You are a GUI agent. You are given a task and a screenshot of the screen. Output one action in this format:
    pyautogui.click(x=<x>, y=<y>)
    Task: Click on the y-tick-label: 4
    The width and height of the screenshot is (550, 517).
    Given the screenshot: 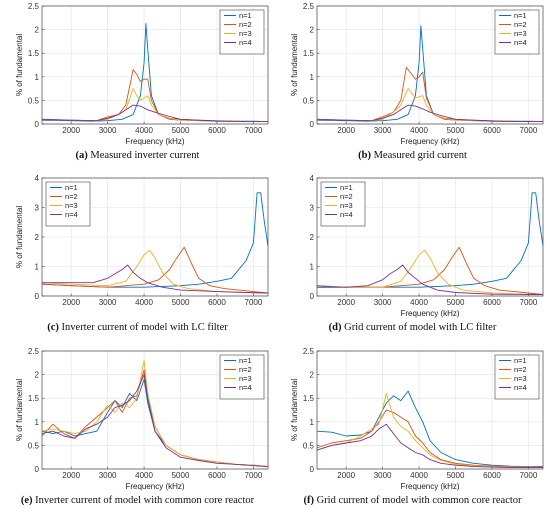 What is the action you would take?
    pyautogui.click(x=312, y=178)
    